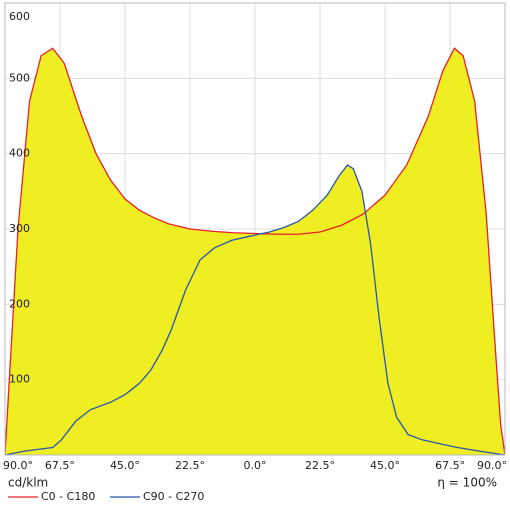 The height and width of the screenshot is (514, 510). I want to click on y-tick-label: 500, so click(19, 77).